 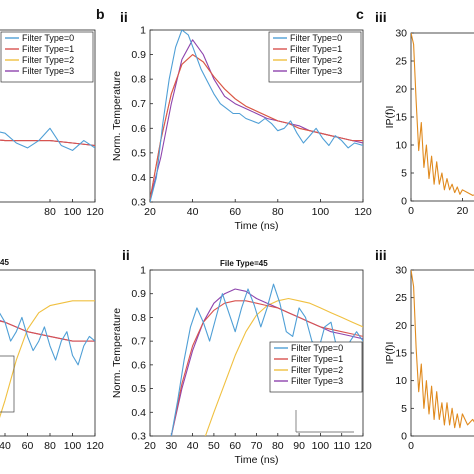 I want to click on x-tick-label: 30, so click(x=171, y=446).